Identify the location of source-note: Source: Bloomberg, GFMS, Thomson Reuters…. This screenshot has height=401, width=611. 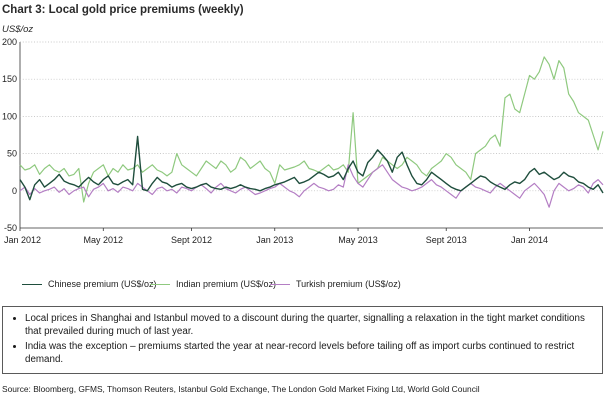
(241, 389).